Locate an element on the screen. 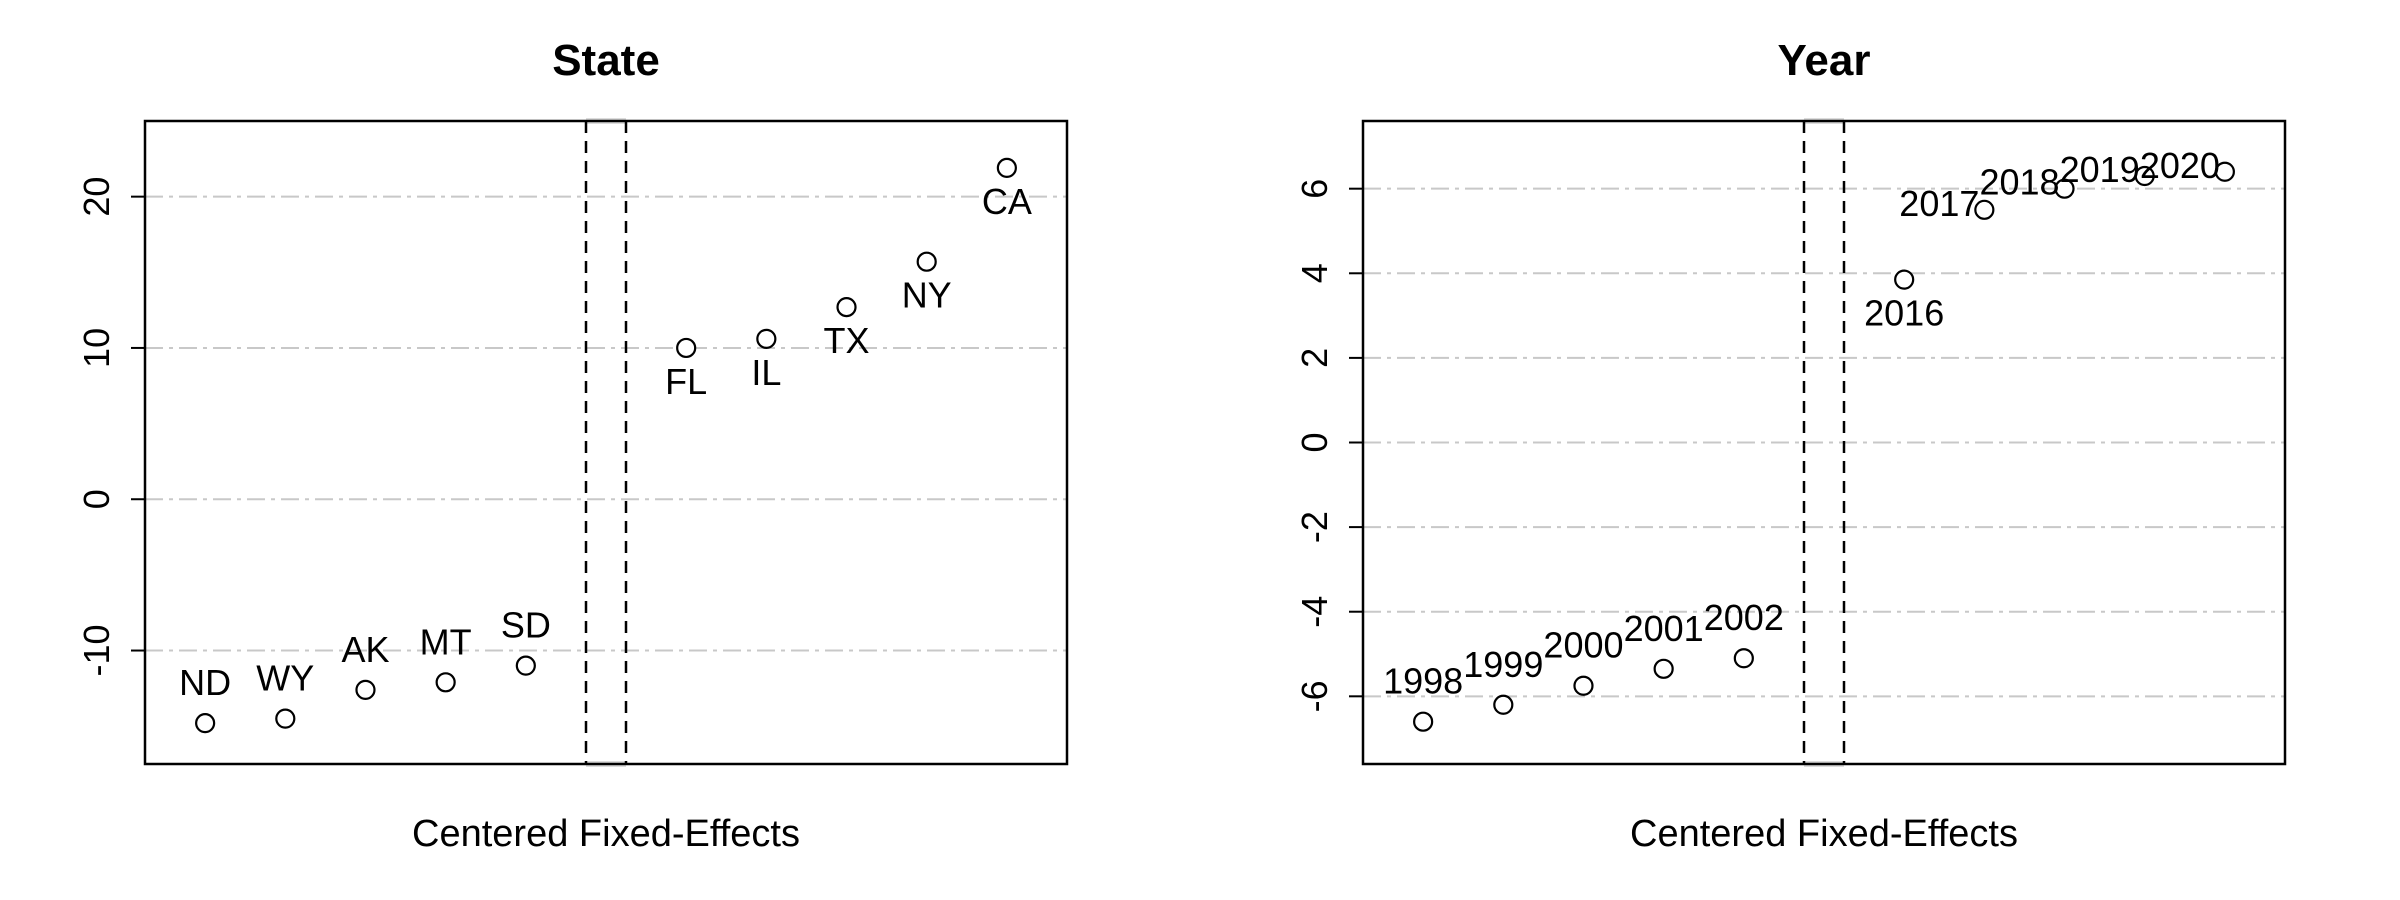 This screenshot has width=2400, height=900. point-label: TX is located at coordinates (847, 340).